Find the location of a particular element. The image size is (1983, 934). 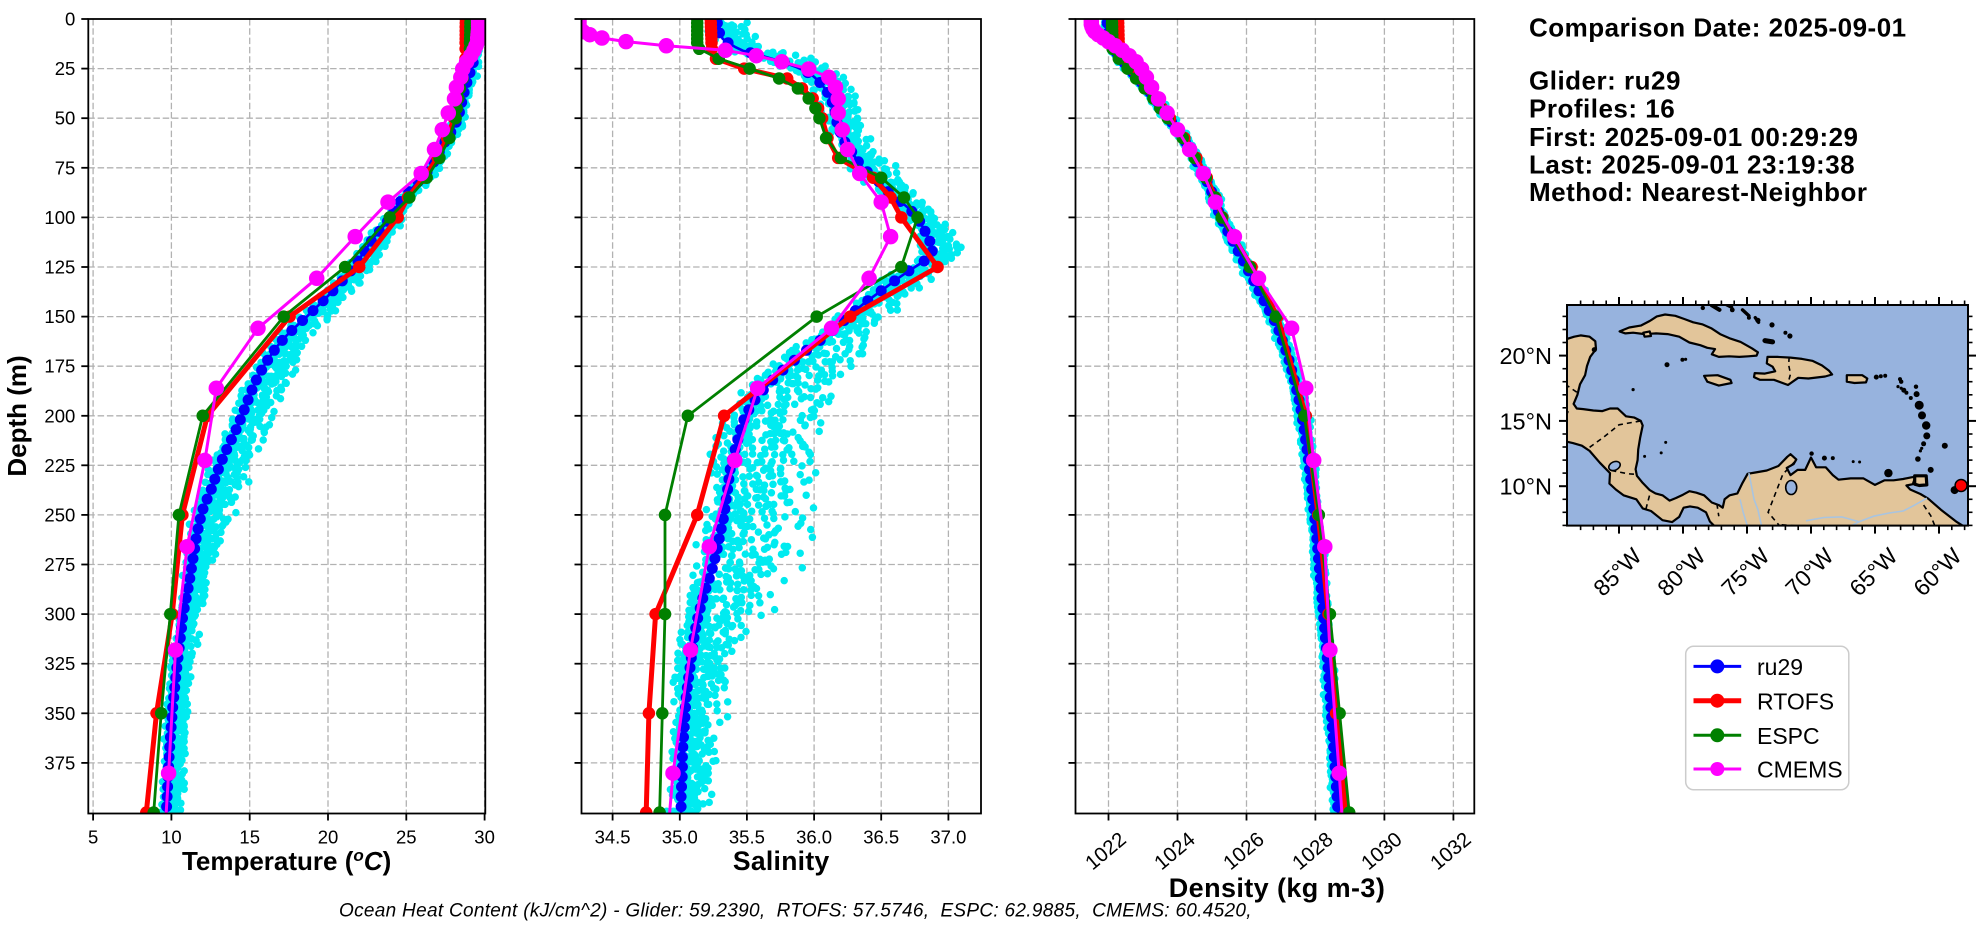

svg-text: 36.0 is located at coordinates (814, 837).